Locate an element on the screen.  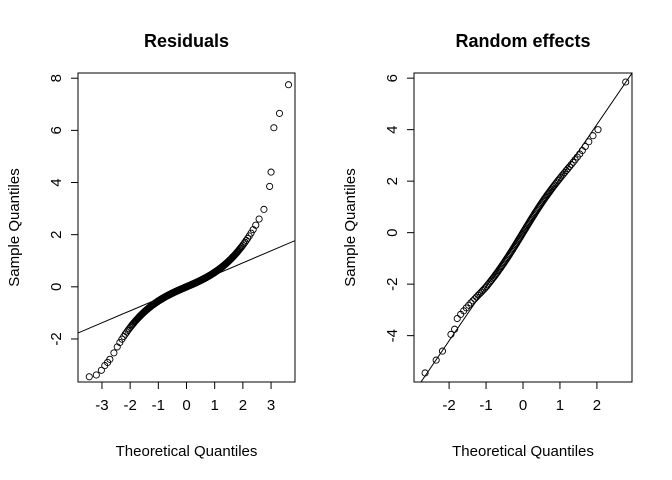
y-tick-label: -4 is located at coordinates (392, 335).